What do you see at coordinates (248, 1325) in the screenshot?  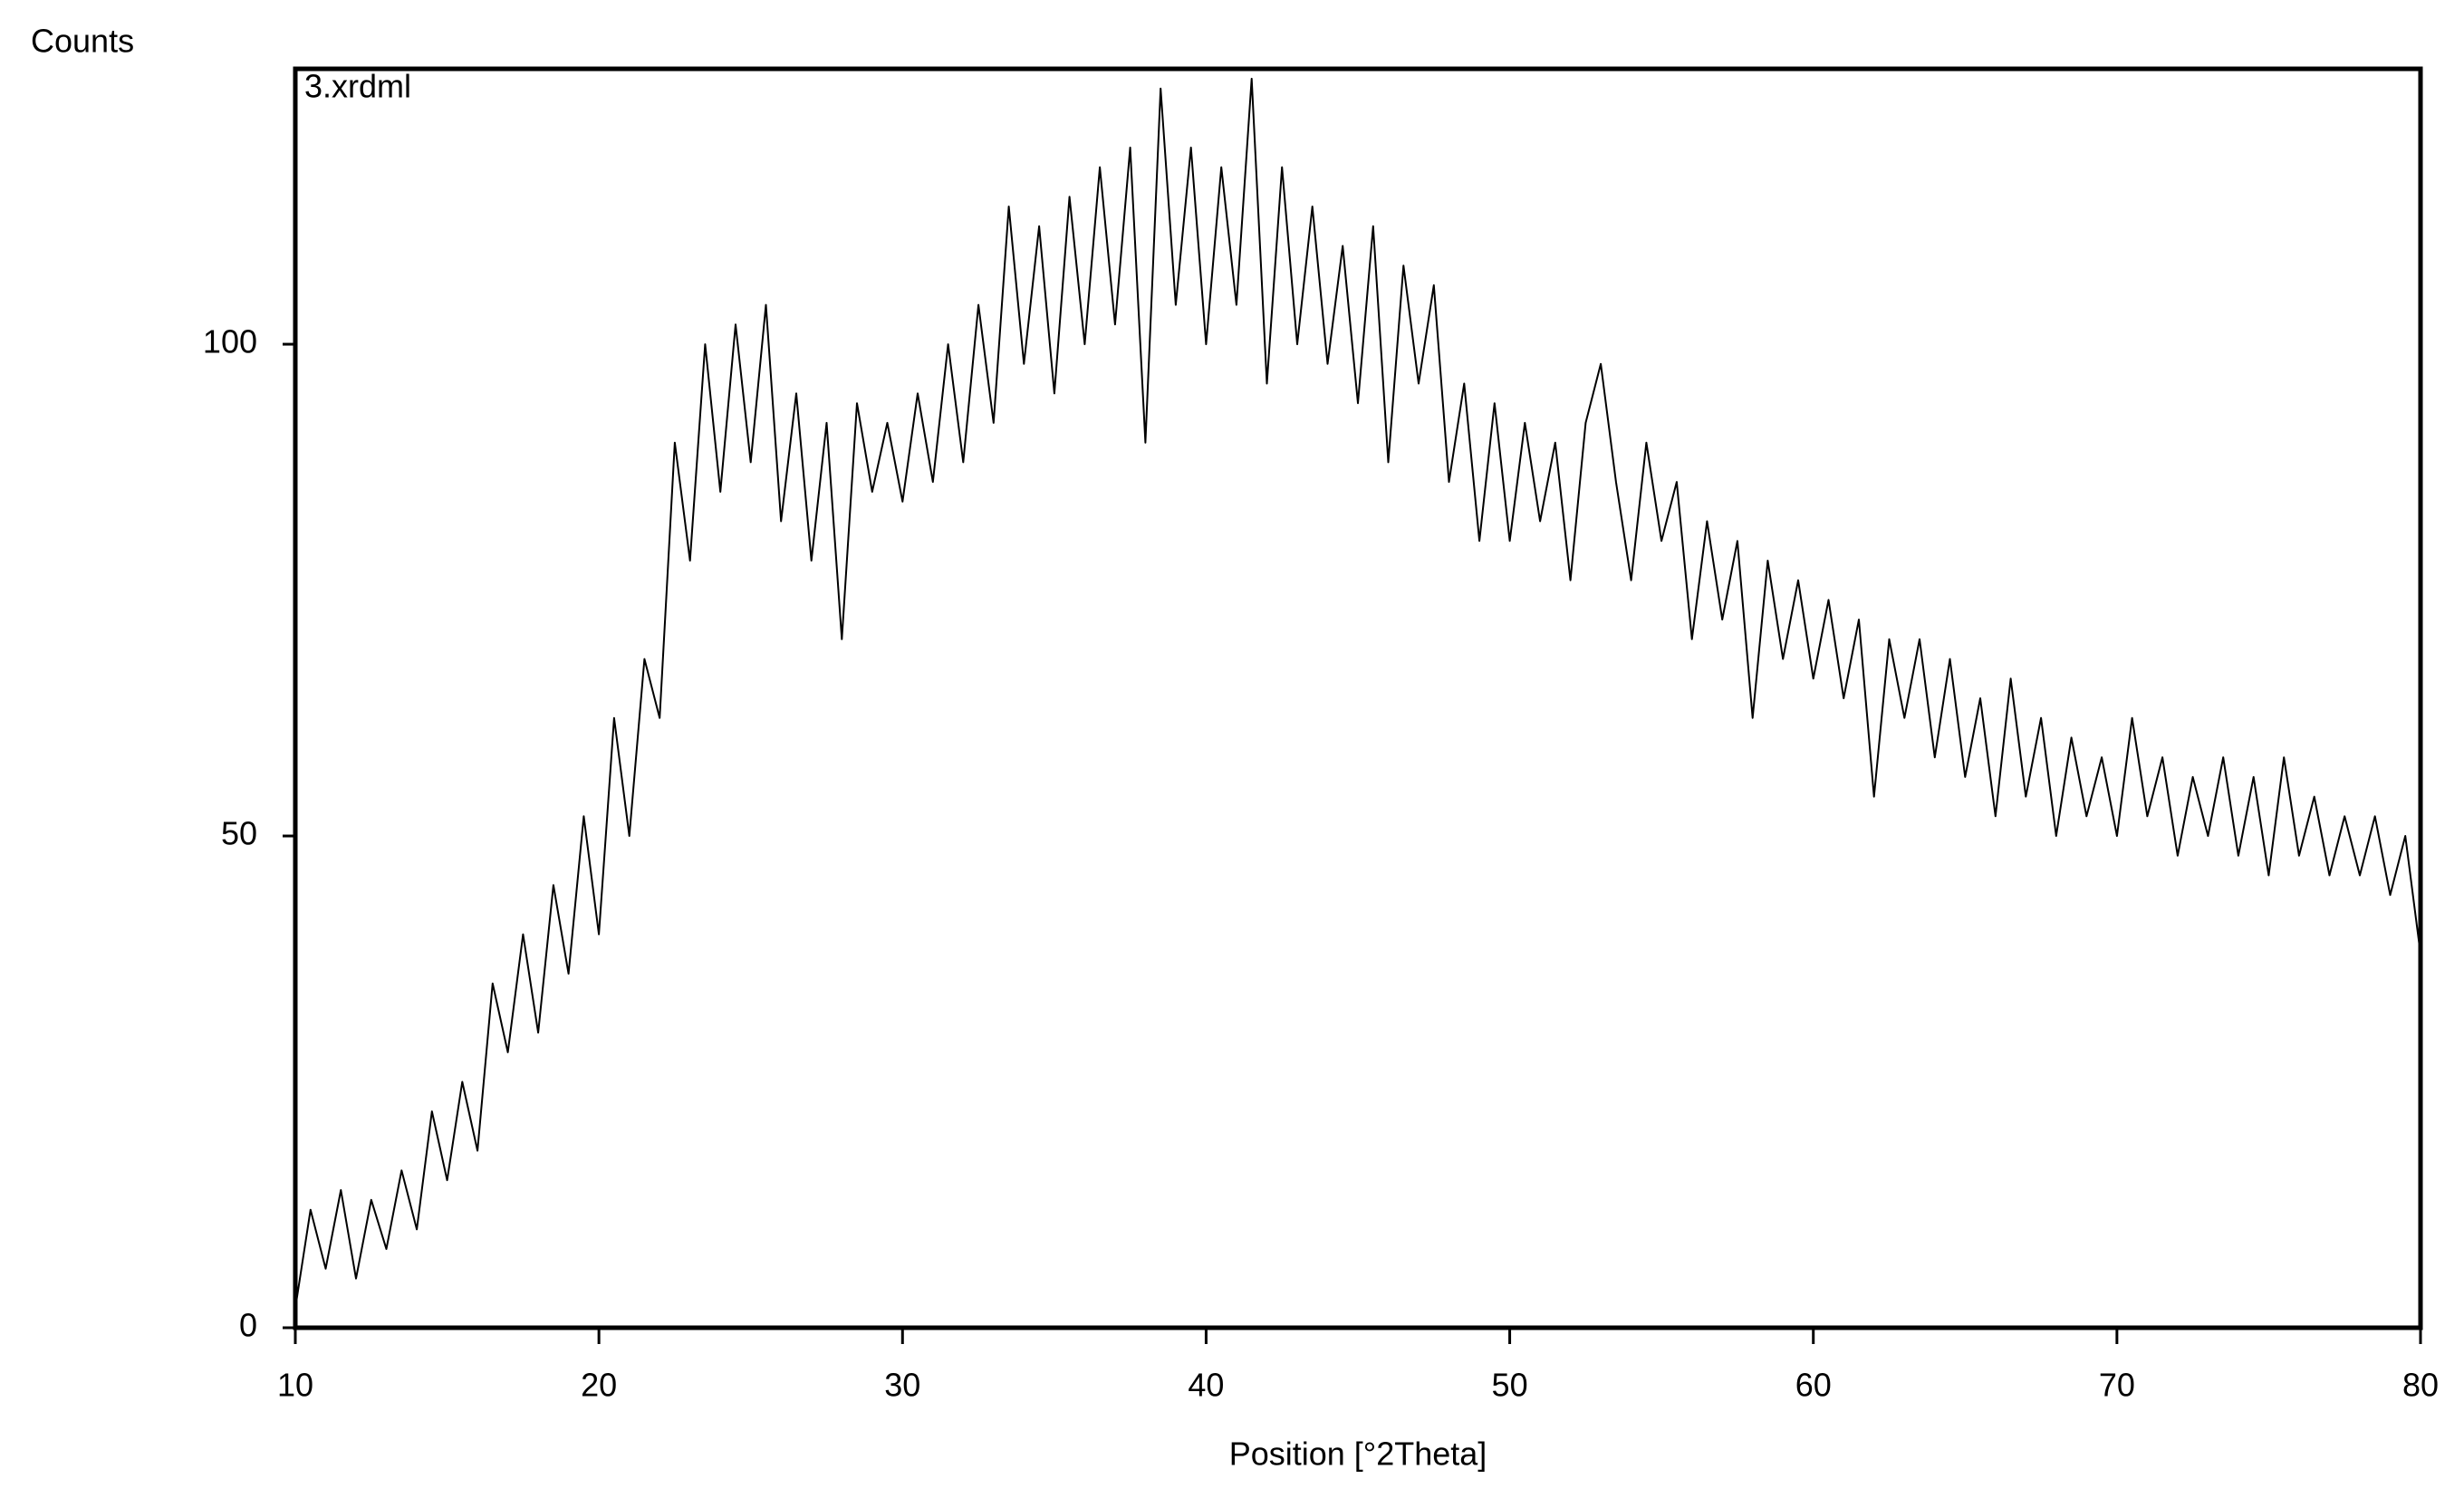 I see `y-tick-label: 0` at bounding box center [248, 1325].